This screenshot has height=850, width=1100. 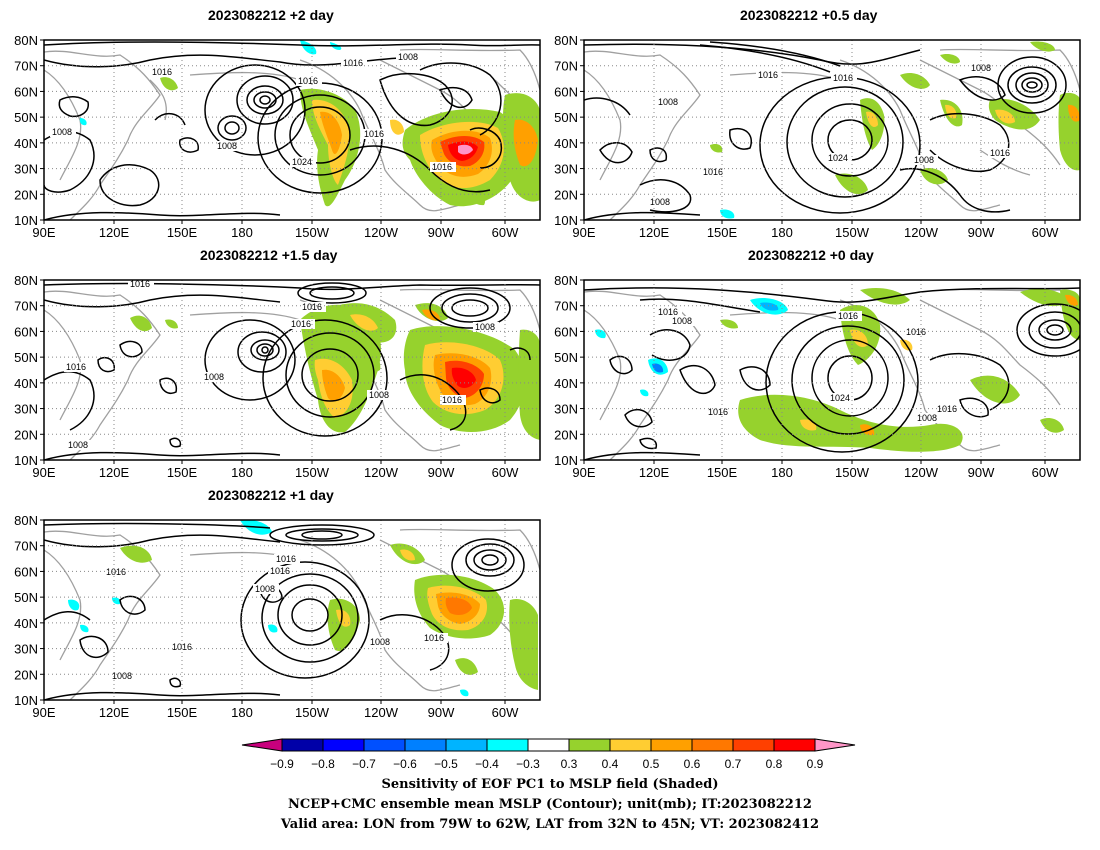 What do you see at coordinates (271, 15) in the screenshot?
I see `panel-title-plus2: 2023082212 +2 day` at bounding box center [271, 15].